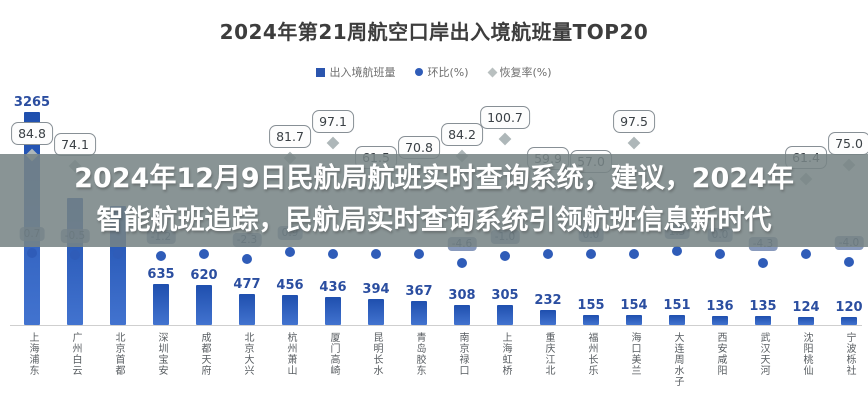  Describe the element at coordinates (677, 305) in the screenshot. I see `bar-value-label: 151` at that location.